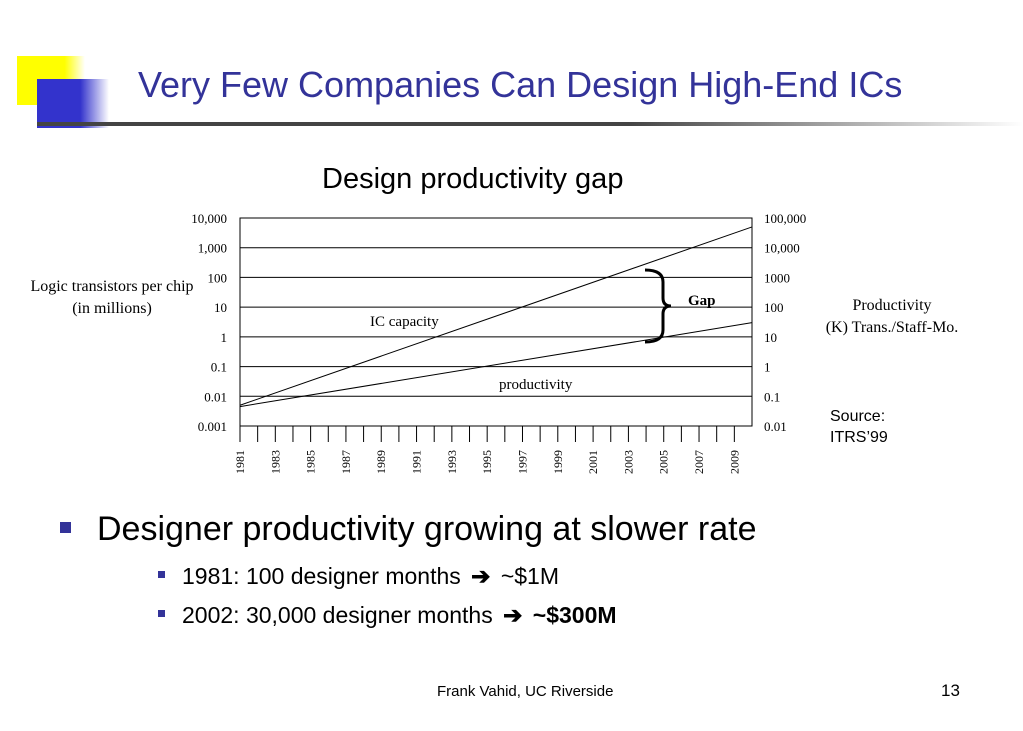 The image size is (1023, 731). What do you see at coordinates (950, 690) in the screenshot?
I see `page-number: 13` at bounding box center [950, 690].